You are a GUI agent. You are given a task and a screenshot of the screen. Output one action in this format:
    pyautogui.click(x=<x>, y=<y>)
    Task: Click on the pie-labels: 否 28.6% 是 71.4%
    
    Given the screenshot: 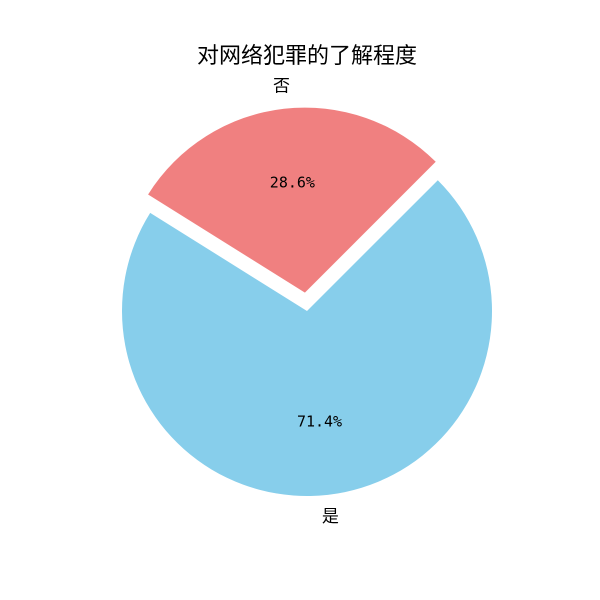 What is the action you would take?
    pyautogui.click(x=306, y=302)
    